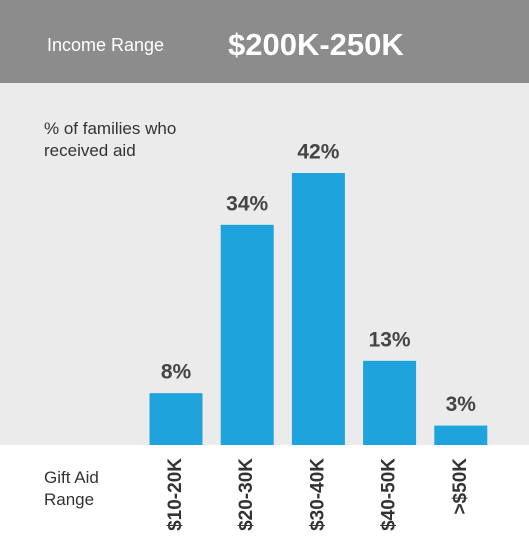  I want to click on value-label: 34%, so click(247, 203).